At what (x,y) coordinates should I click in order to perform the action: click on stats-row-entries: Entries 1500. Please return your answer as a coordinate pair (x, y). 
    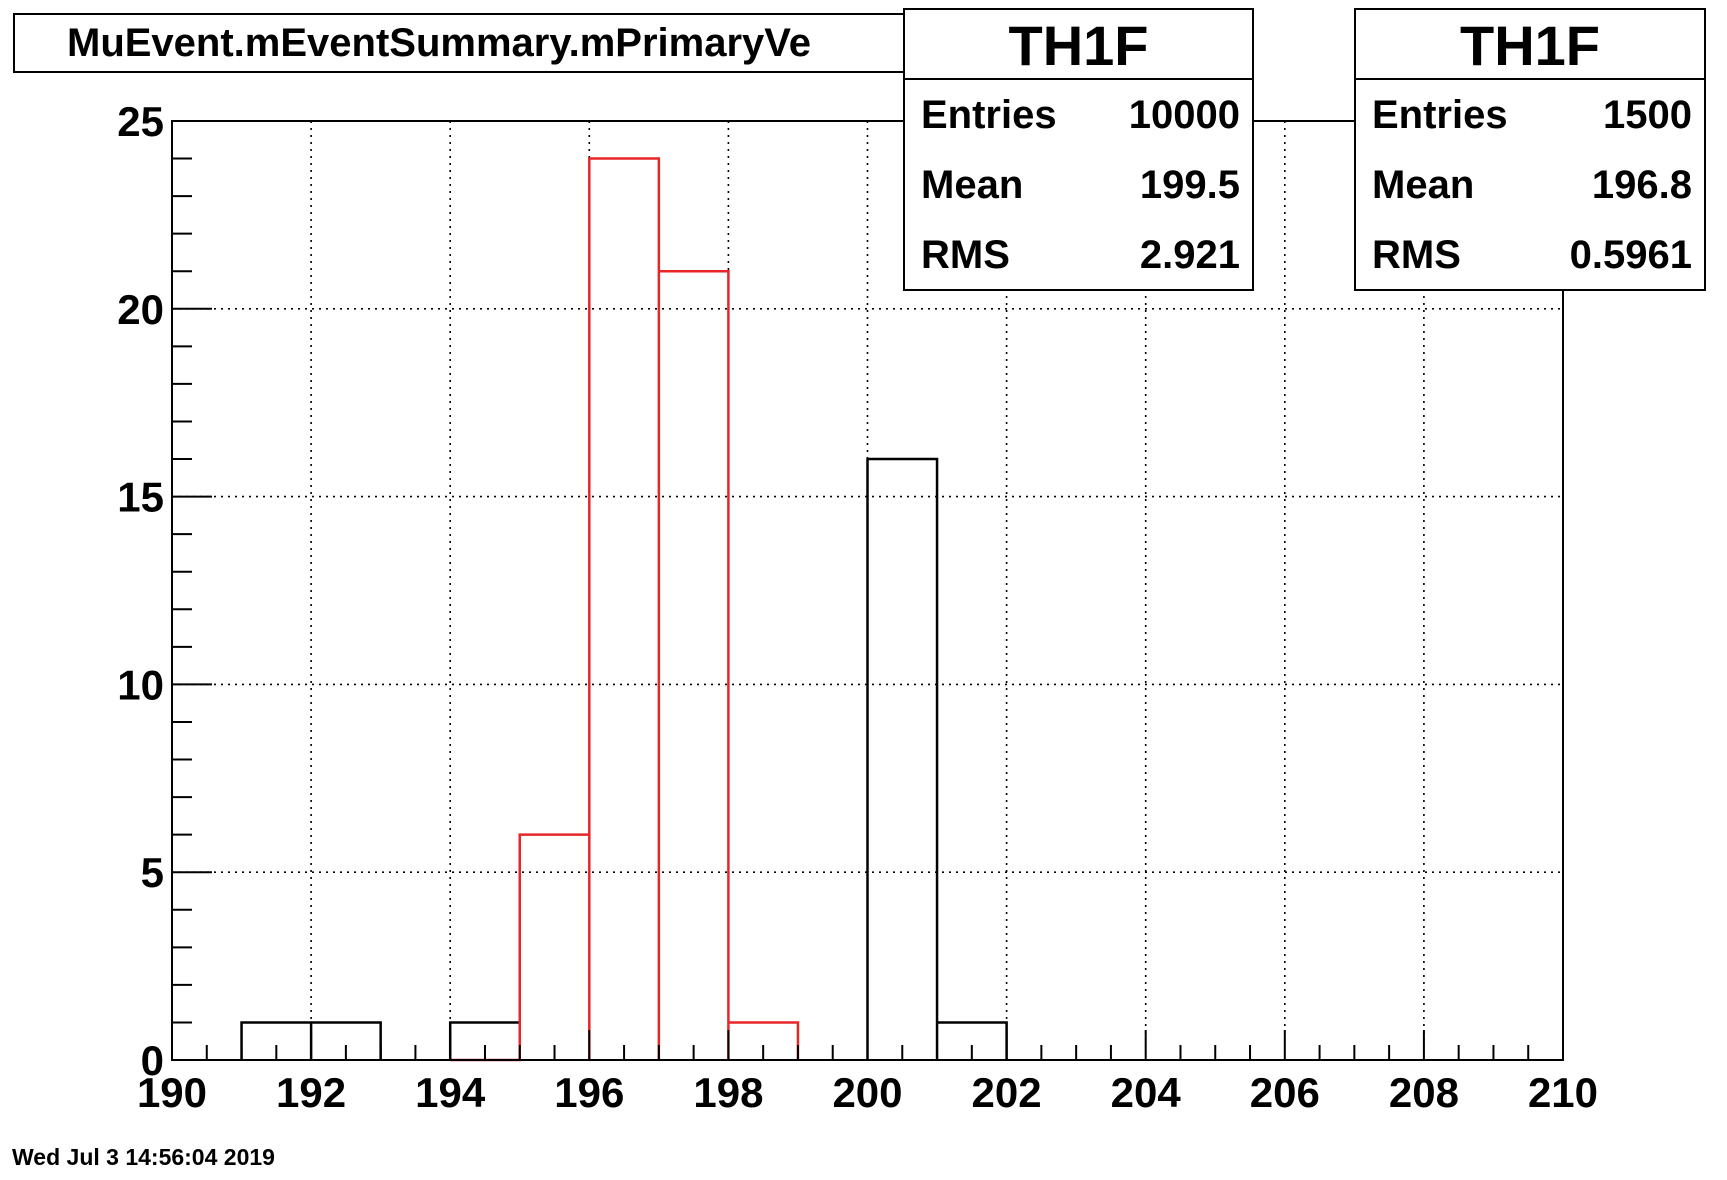
    Looking at the image, I should click on (1530, 115).